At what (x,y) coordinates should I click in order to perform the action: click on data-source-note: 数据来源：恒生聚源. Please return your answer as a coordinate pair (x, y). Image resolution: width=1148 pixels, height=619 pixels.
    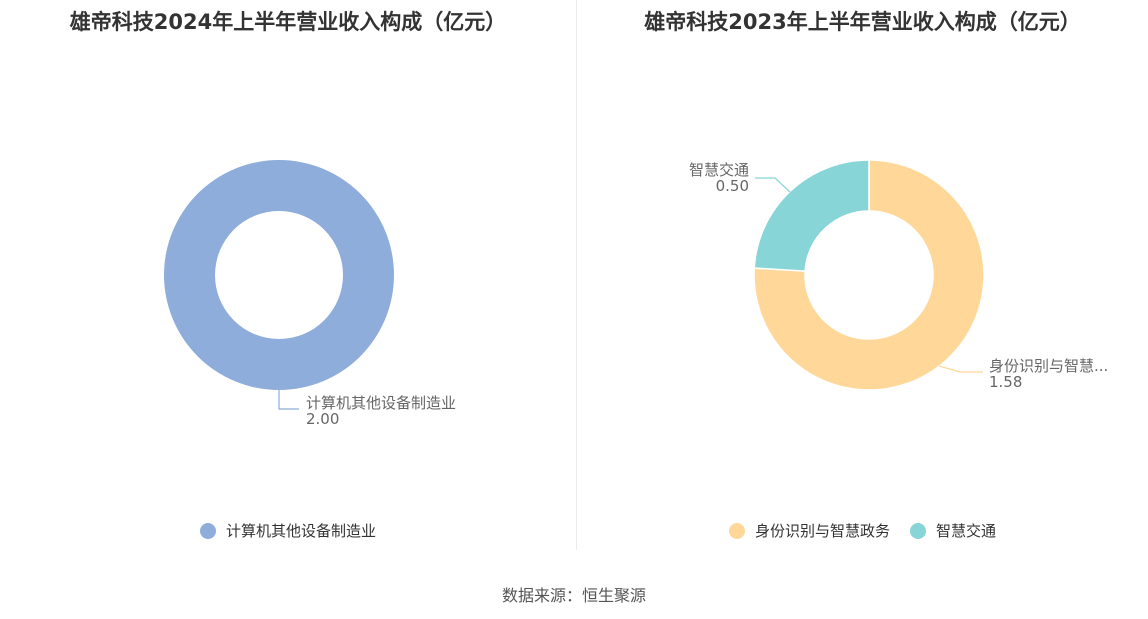
    Looking at the image, I should click on (573, 595).